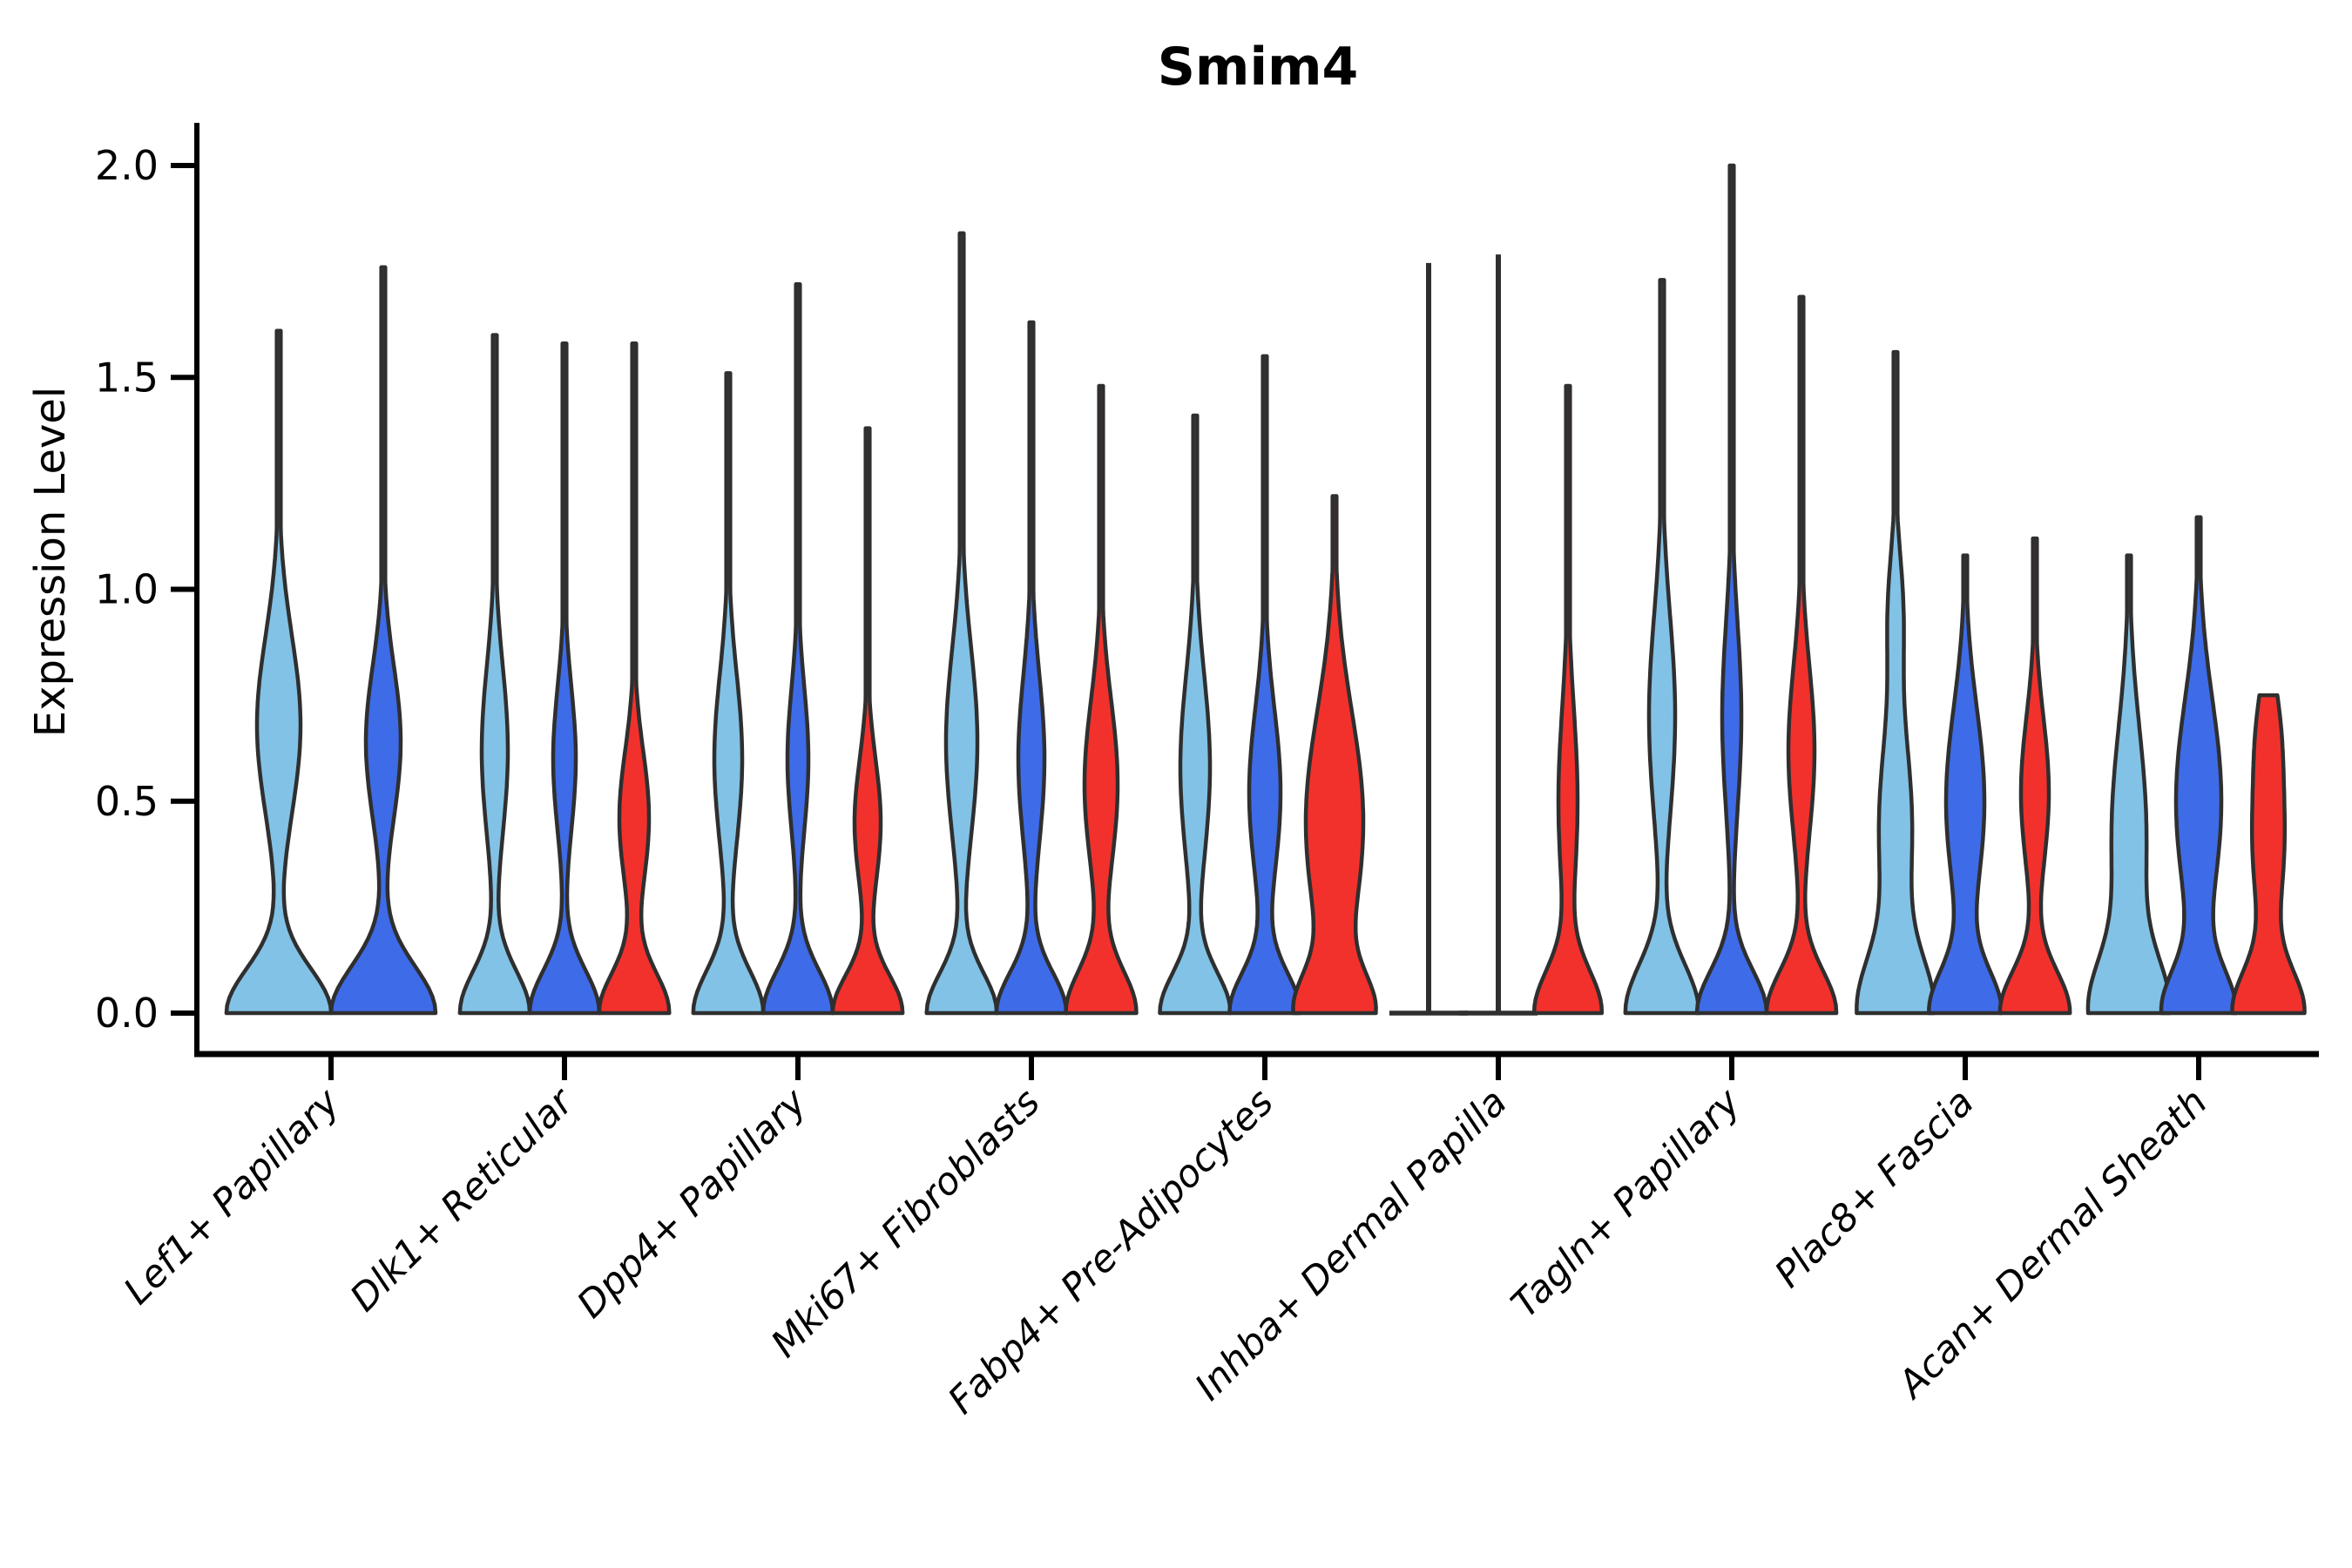  Describe the element at coordinates (127, 166) in the screenshot. I see `y-tick-label: 2.0` at that location.